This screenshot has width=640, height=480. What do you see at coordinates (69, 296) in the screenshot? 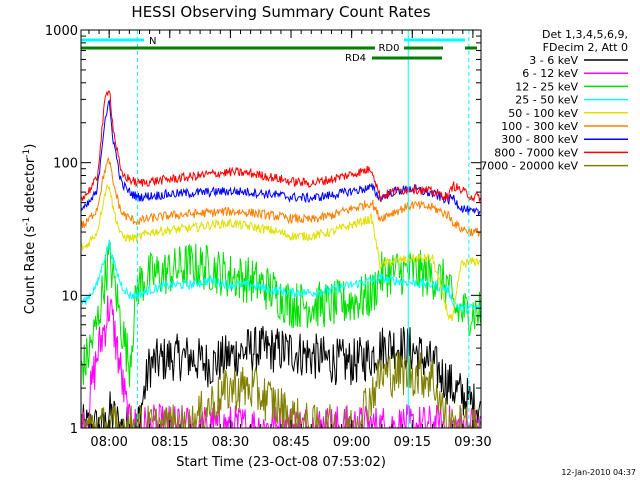
I see `y-tick-label-1: 10` at bounding box center [69, 296].